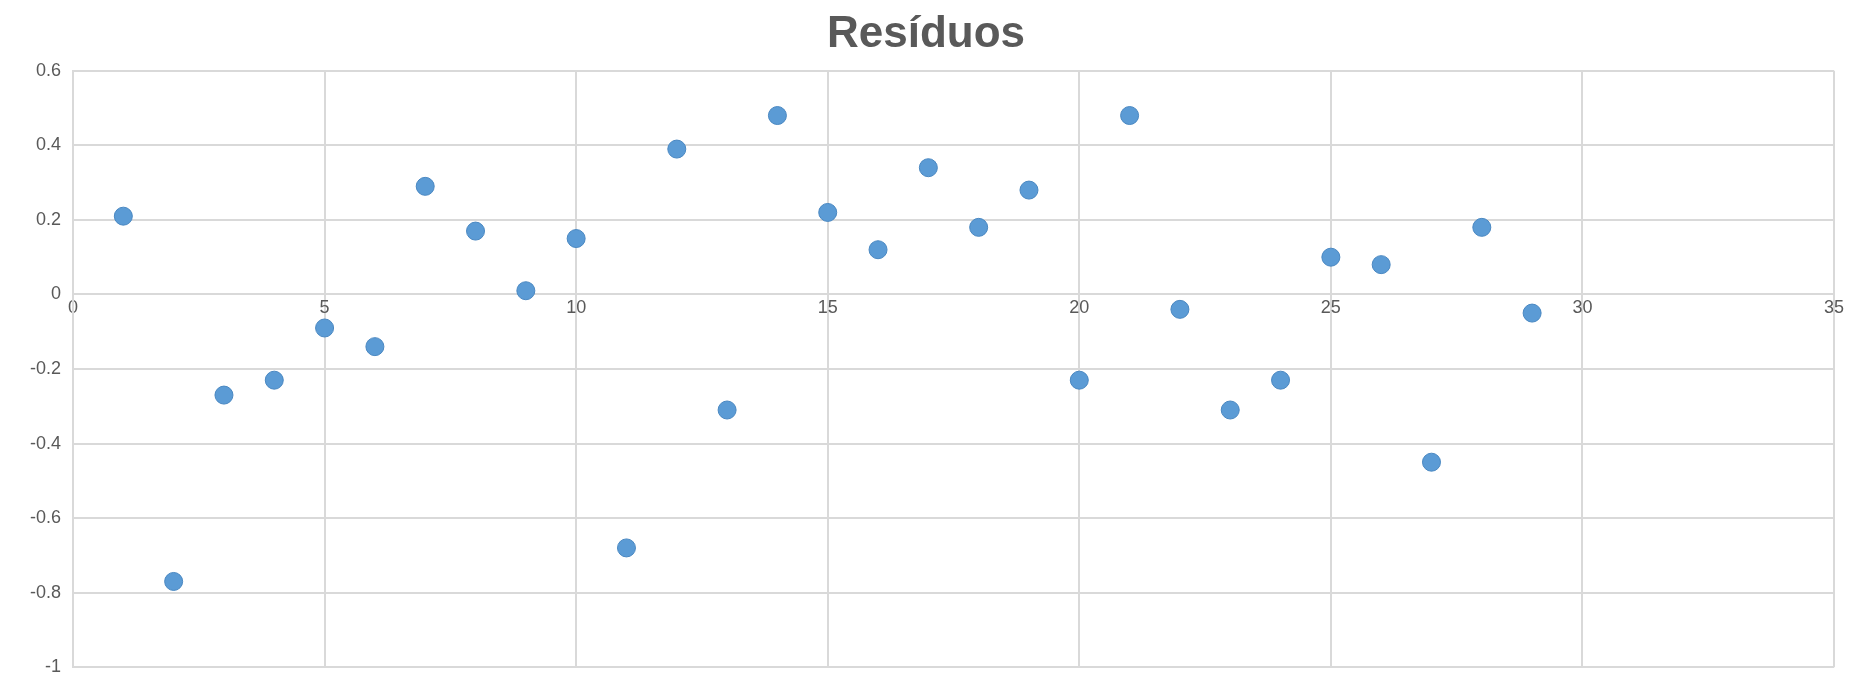 The image size is (1862, 698). Describe the element at coordinates (53, 666) in the screenshot. I see `y-tick-label: -1` at that location.